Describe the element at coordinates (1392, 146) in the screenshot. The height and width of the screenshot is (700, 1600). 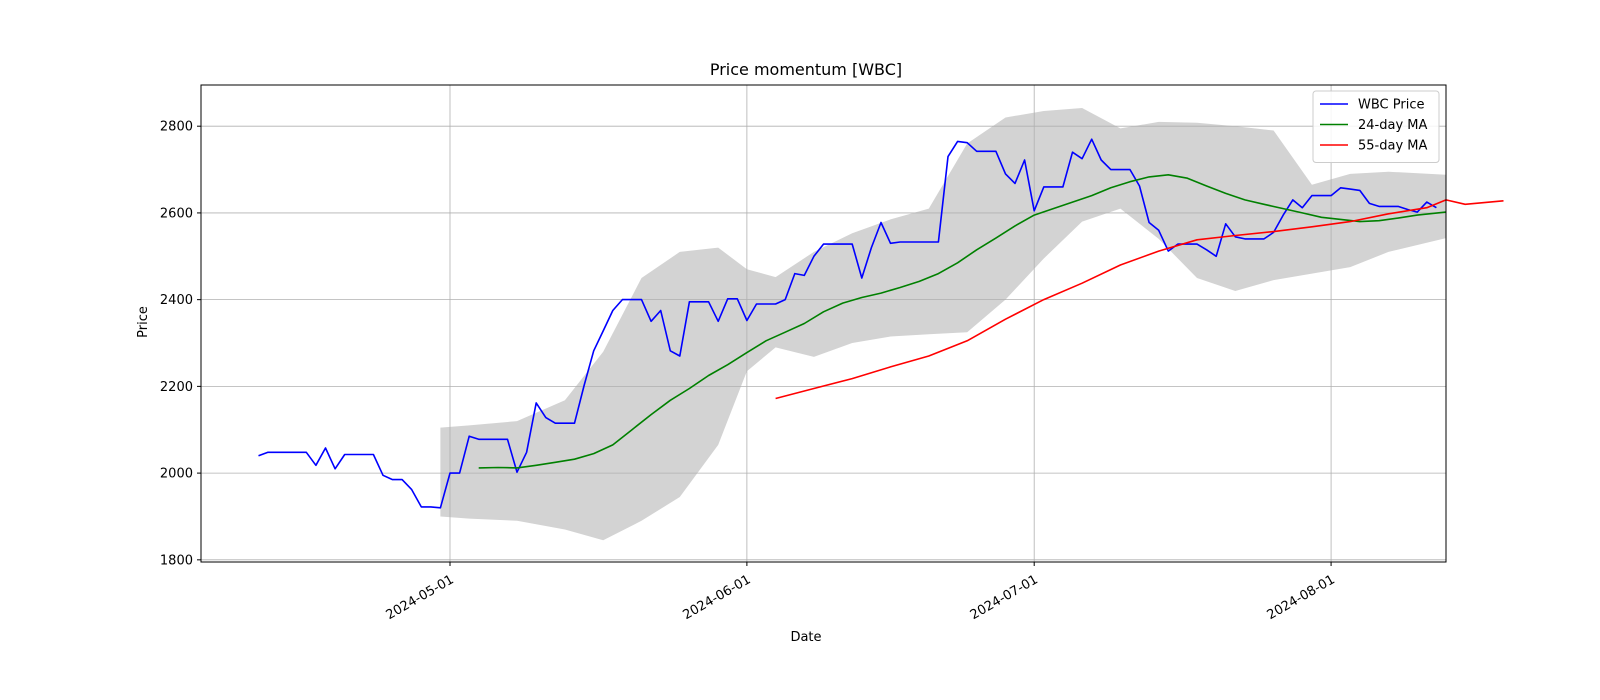
I see `legend-entry: 55-day MA` at that location.